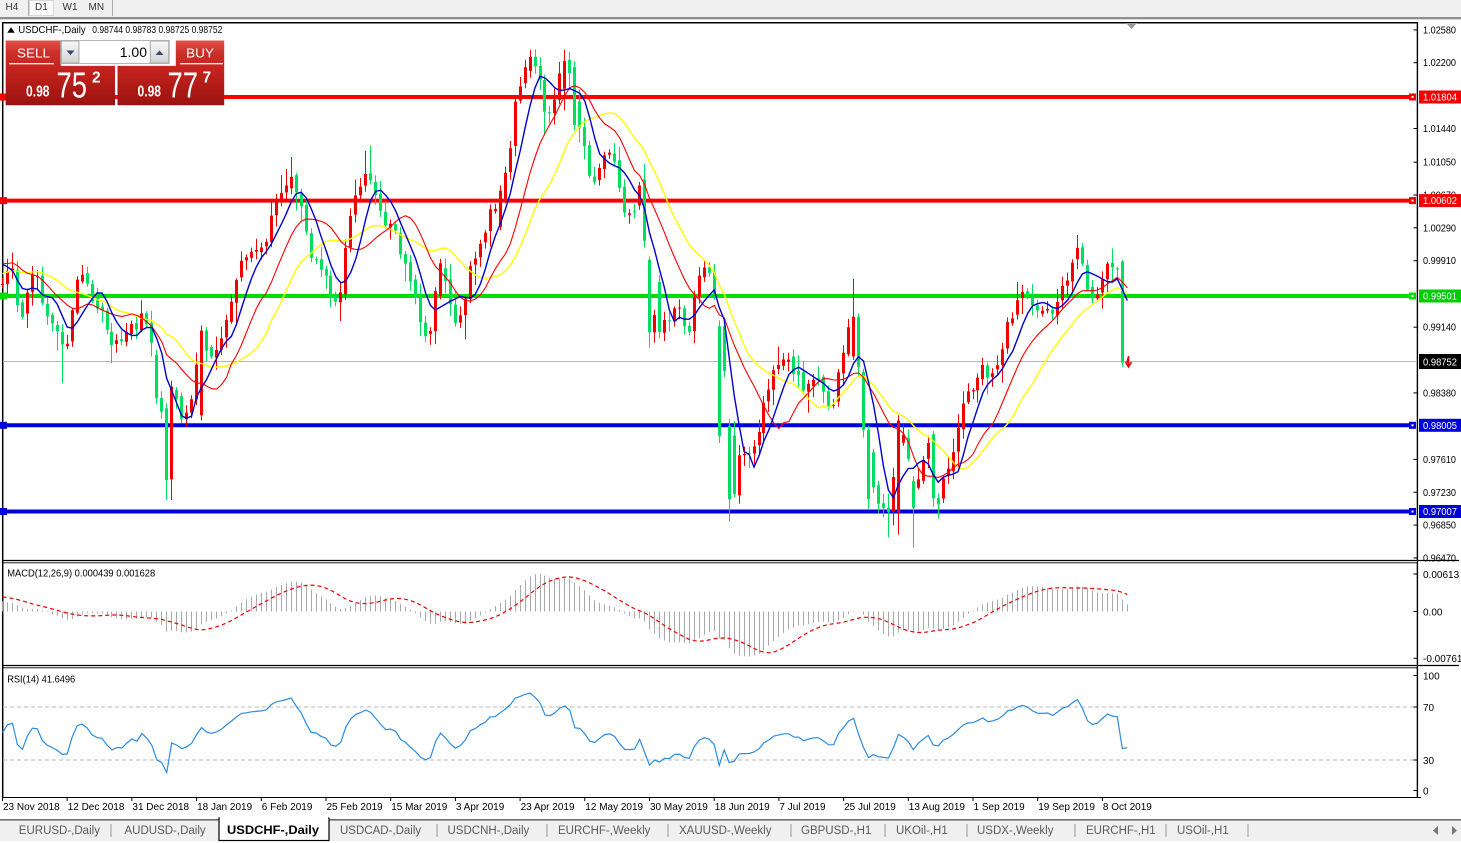 The image size is (1461, 843). Describe the element at coordinates (1429, 761) in the screenshot. I see `svg-text: 30` at that location.